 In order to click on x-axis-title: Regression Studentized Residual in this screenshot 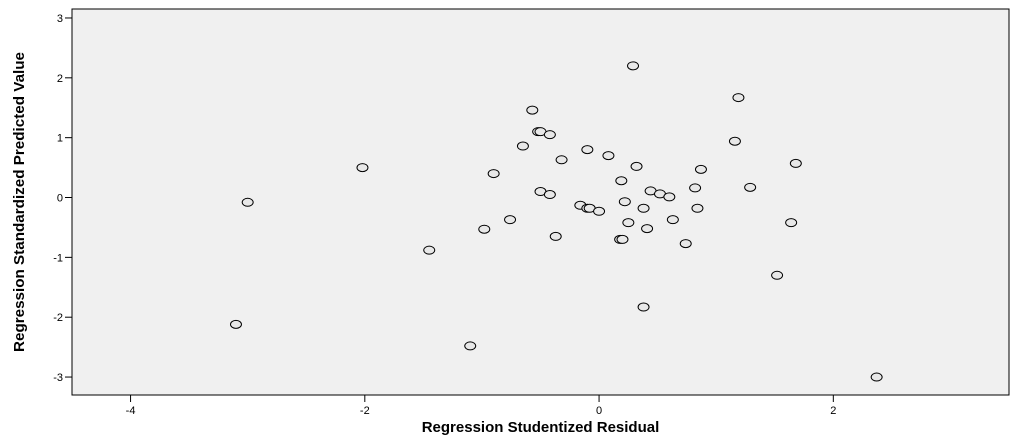, I will do `click(541, 427)`.